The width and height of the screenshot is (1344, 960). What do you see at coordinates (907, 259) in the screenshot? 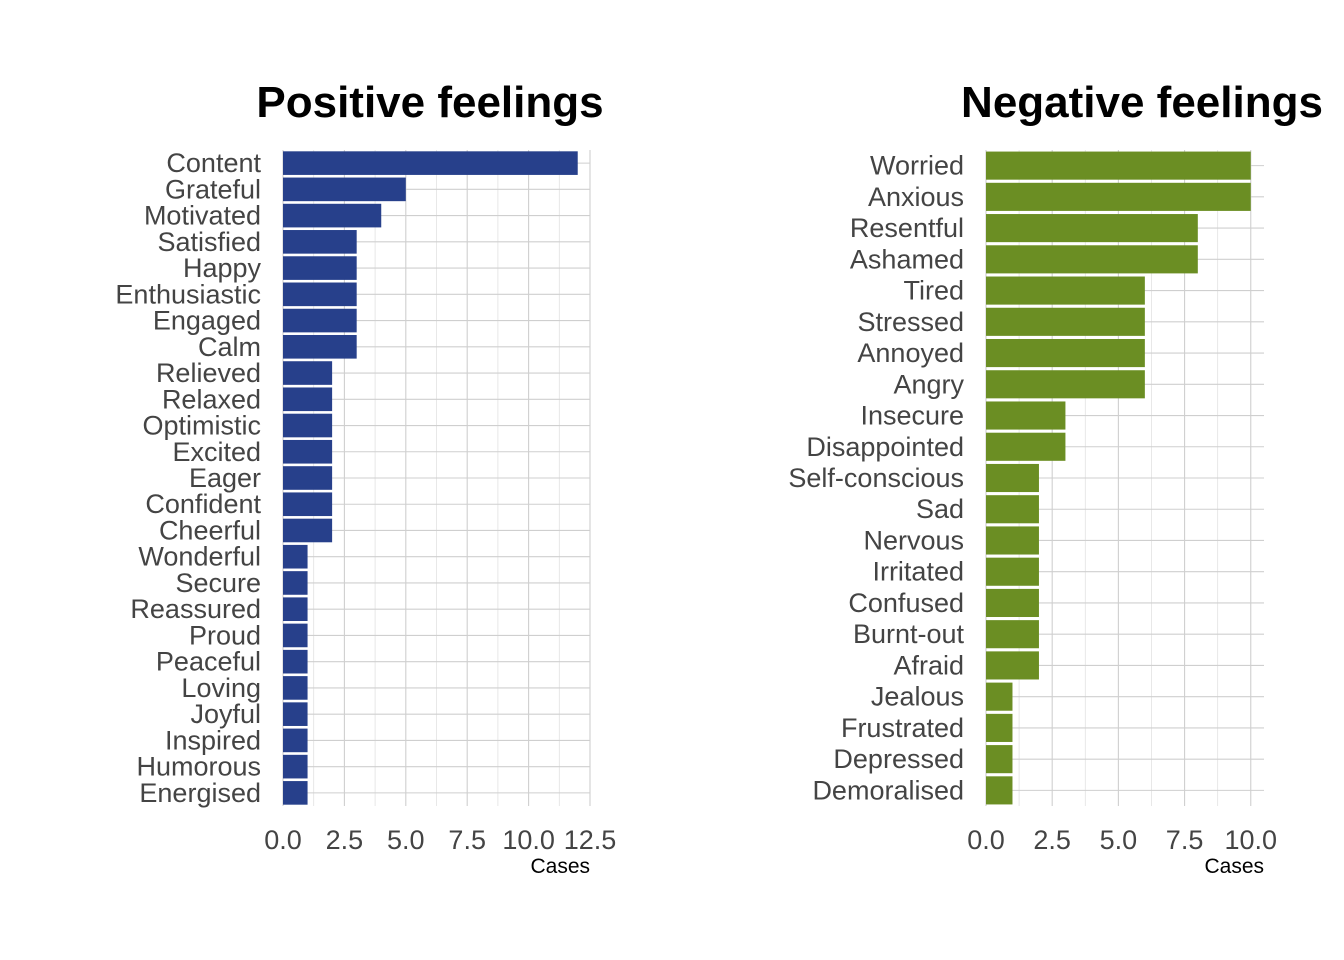
I see `category-label-ashamed: Ashamed` at bounding box center [907, 259].